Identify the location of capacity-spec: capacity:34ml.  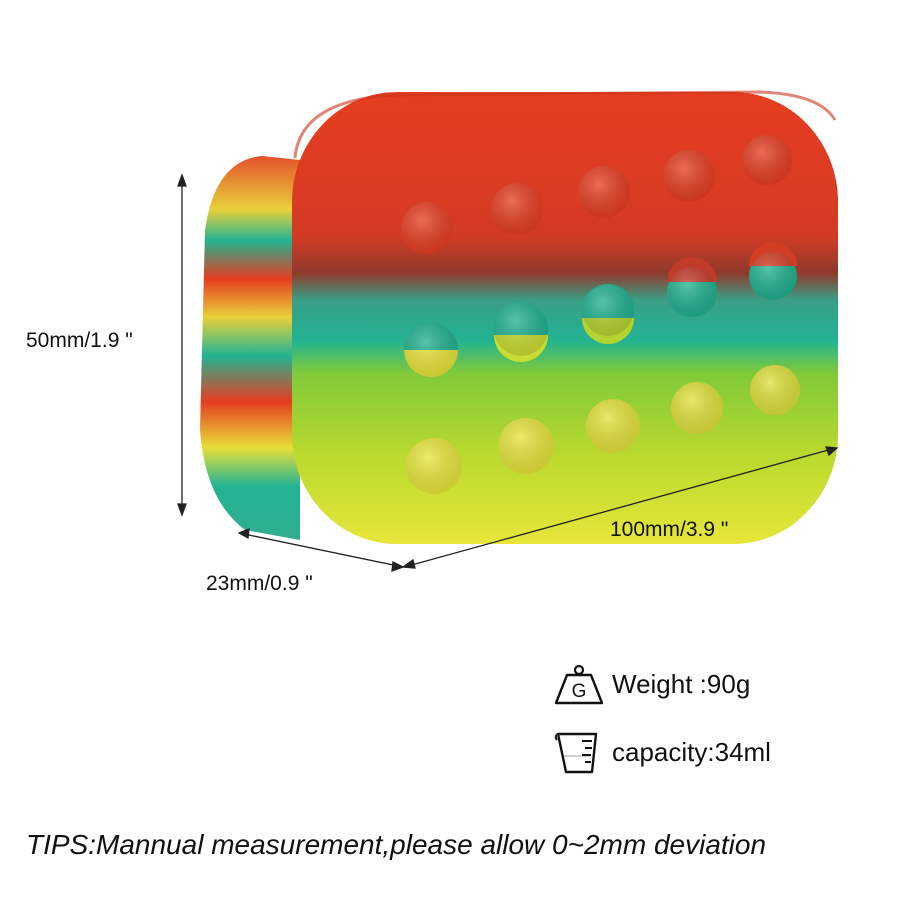
(661, 752).